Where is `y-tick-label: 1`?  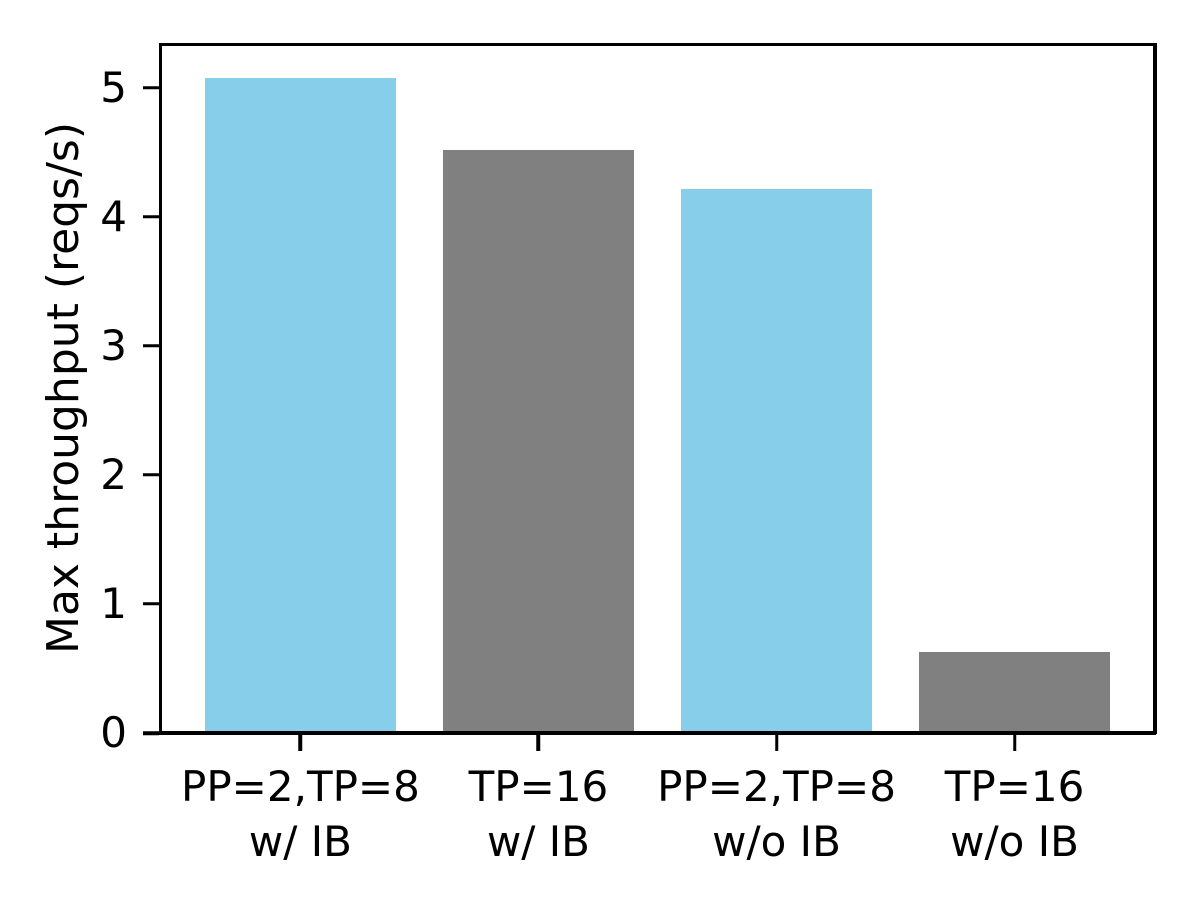
y-tick-label: 1 is located at coordinates (113, 603).